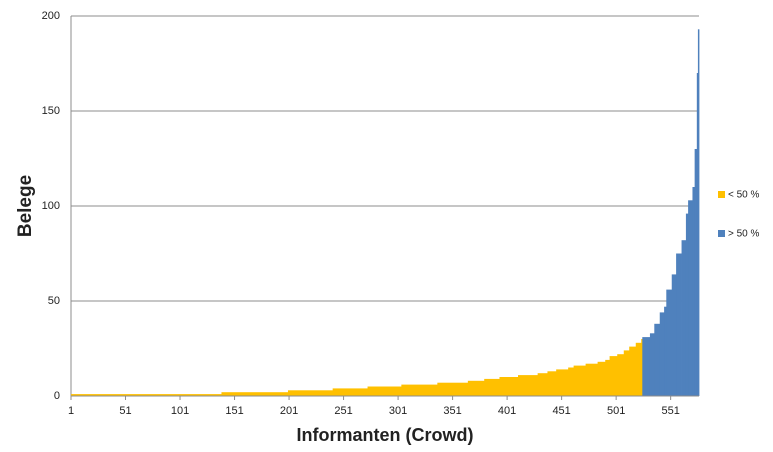 Image resolution: width=773 pixels, height=452 pixels. Describe the element at coordinates (25, 206) in the screenshot. I see `y-axis-title: Belege` at that location.